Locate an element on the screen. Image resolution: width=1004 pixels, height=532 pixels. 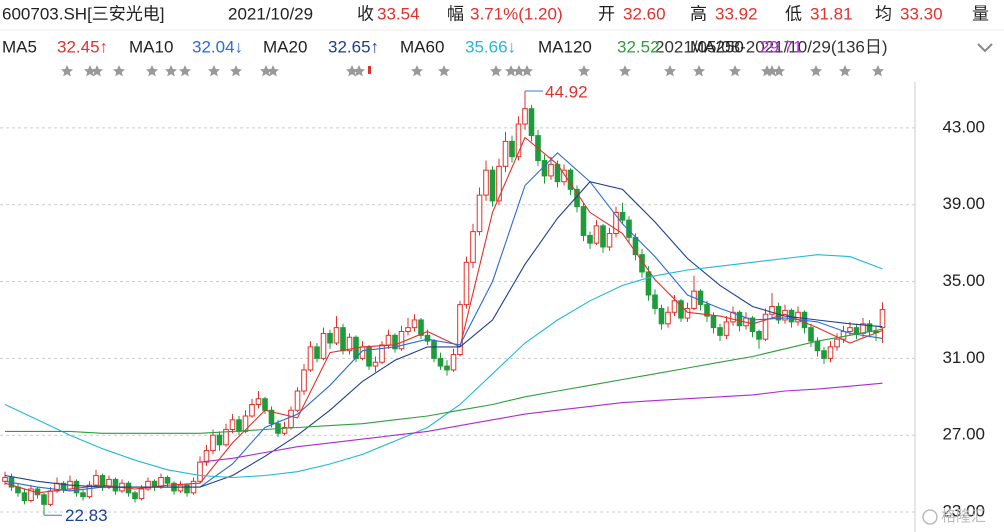
ma-label: MA60 is located at coordinates (422, 46).